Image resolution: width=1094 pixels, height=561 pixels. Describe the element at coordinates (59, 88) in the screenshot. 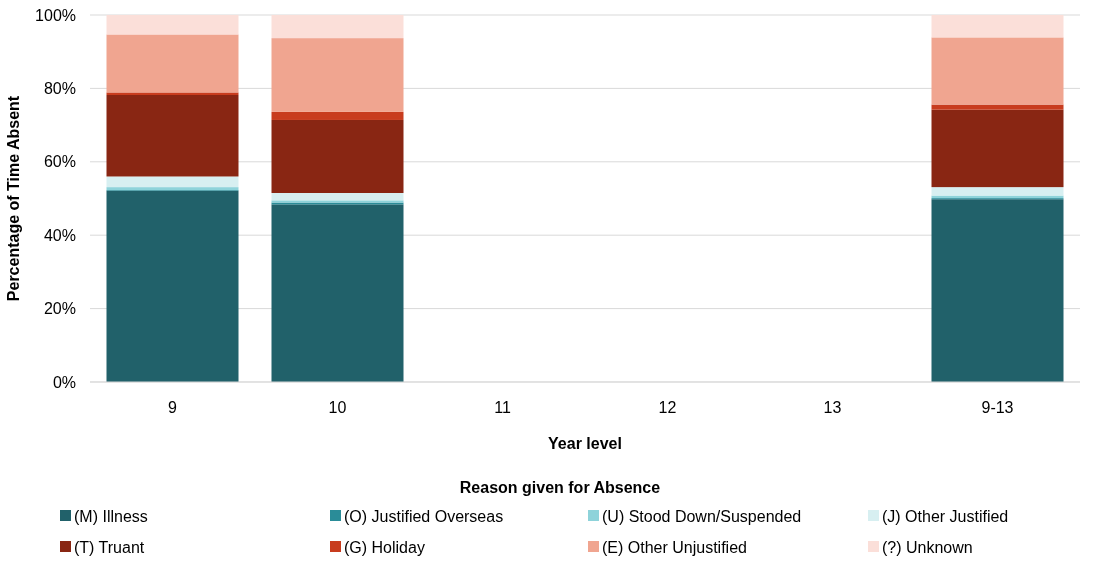

I see `y-tick-label: 80%` at that location.